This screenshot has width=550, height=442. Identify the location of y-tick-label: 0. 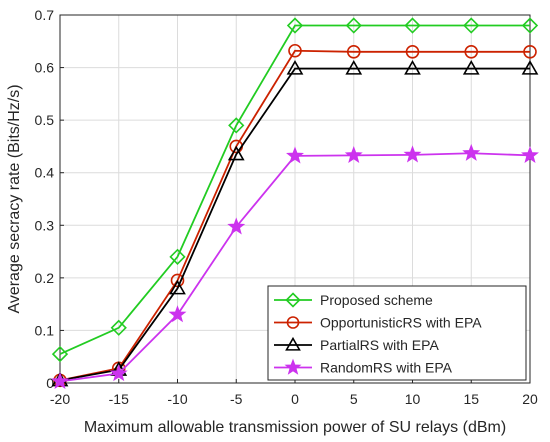
(50, 383).